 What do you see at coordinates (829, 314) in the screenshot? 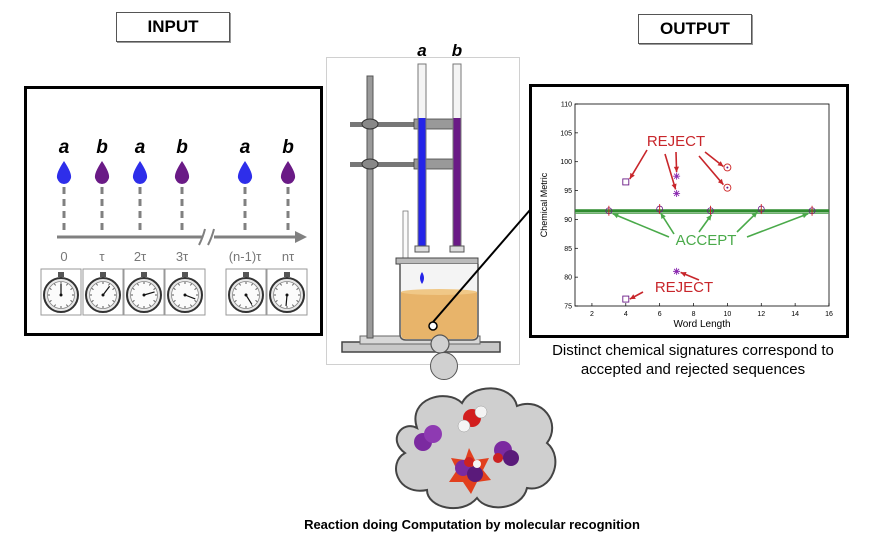
I see `x-tick-7: 16` at bounding box center [829, 314].